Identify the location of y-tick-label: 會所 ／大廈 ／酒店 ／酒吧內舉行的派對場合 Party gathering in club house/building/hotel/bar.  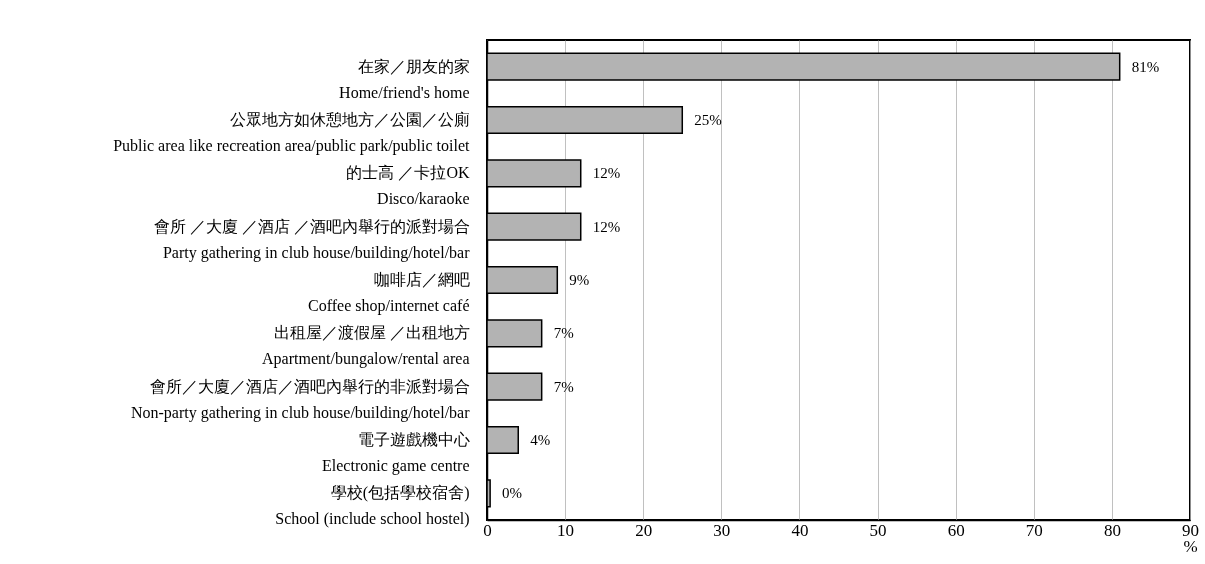
(312, 239).